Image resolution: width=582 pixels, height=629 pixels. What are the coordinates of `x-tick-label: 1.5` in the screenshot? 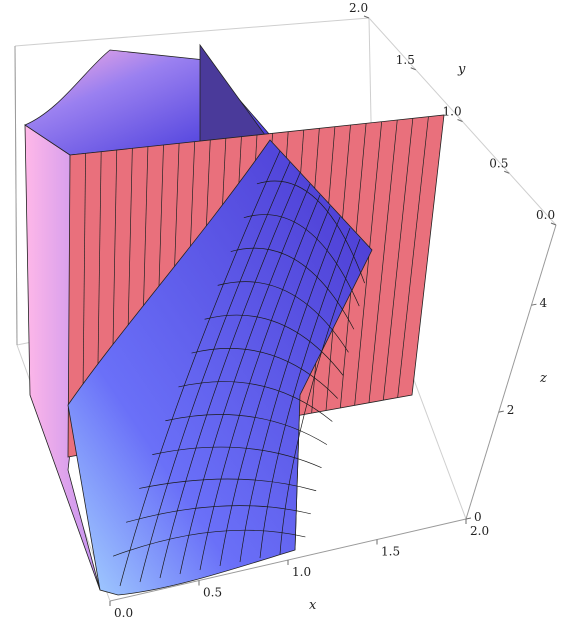 It's located at (390, 552).